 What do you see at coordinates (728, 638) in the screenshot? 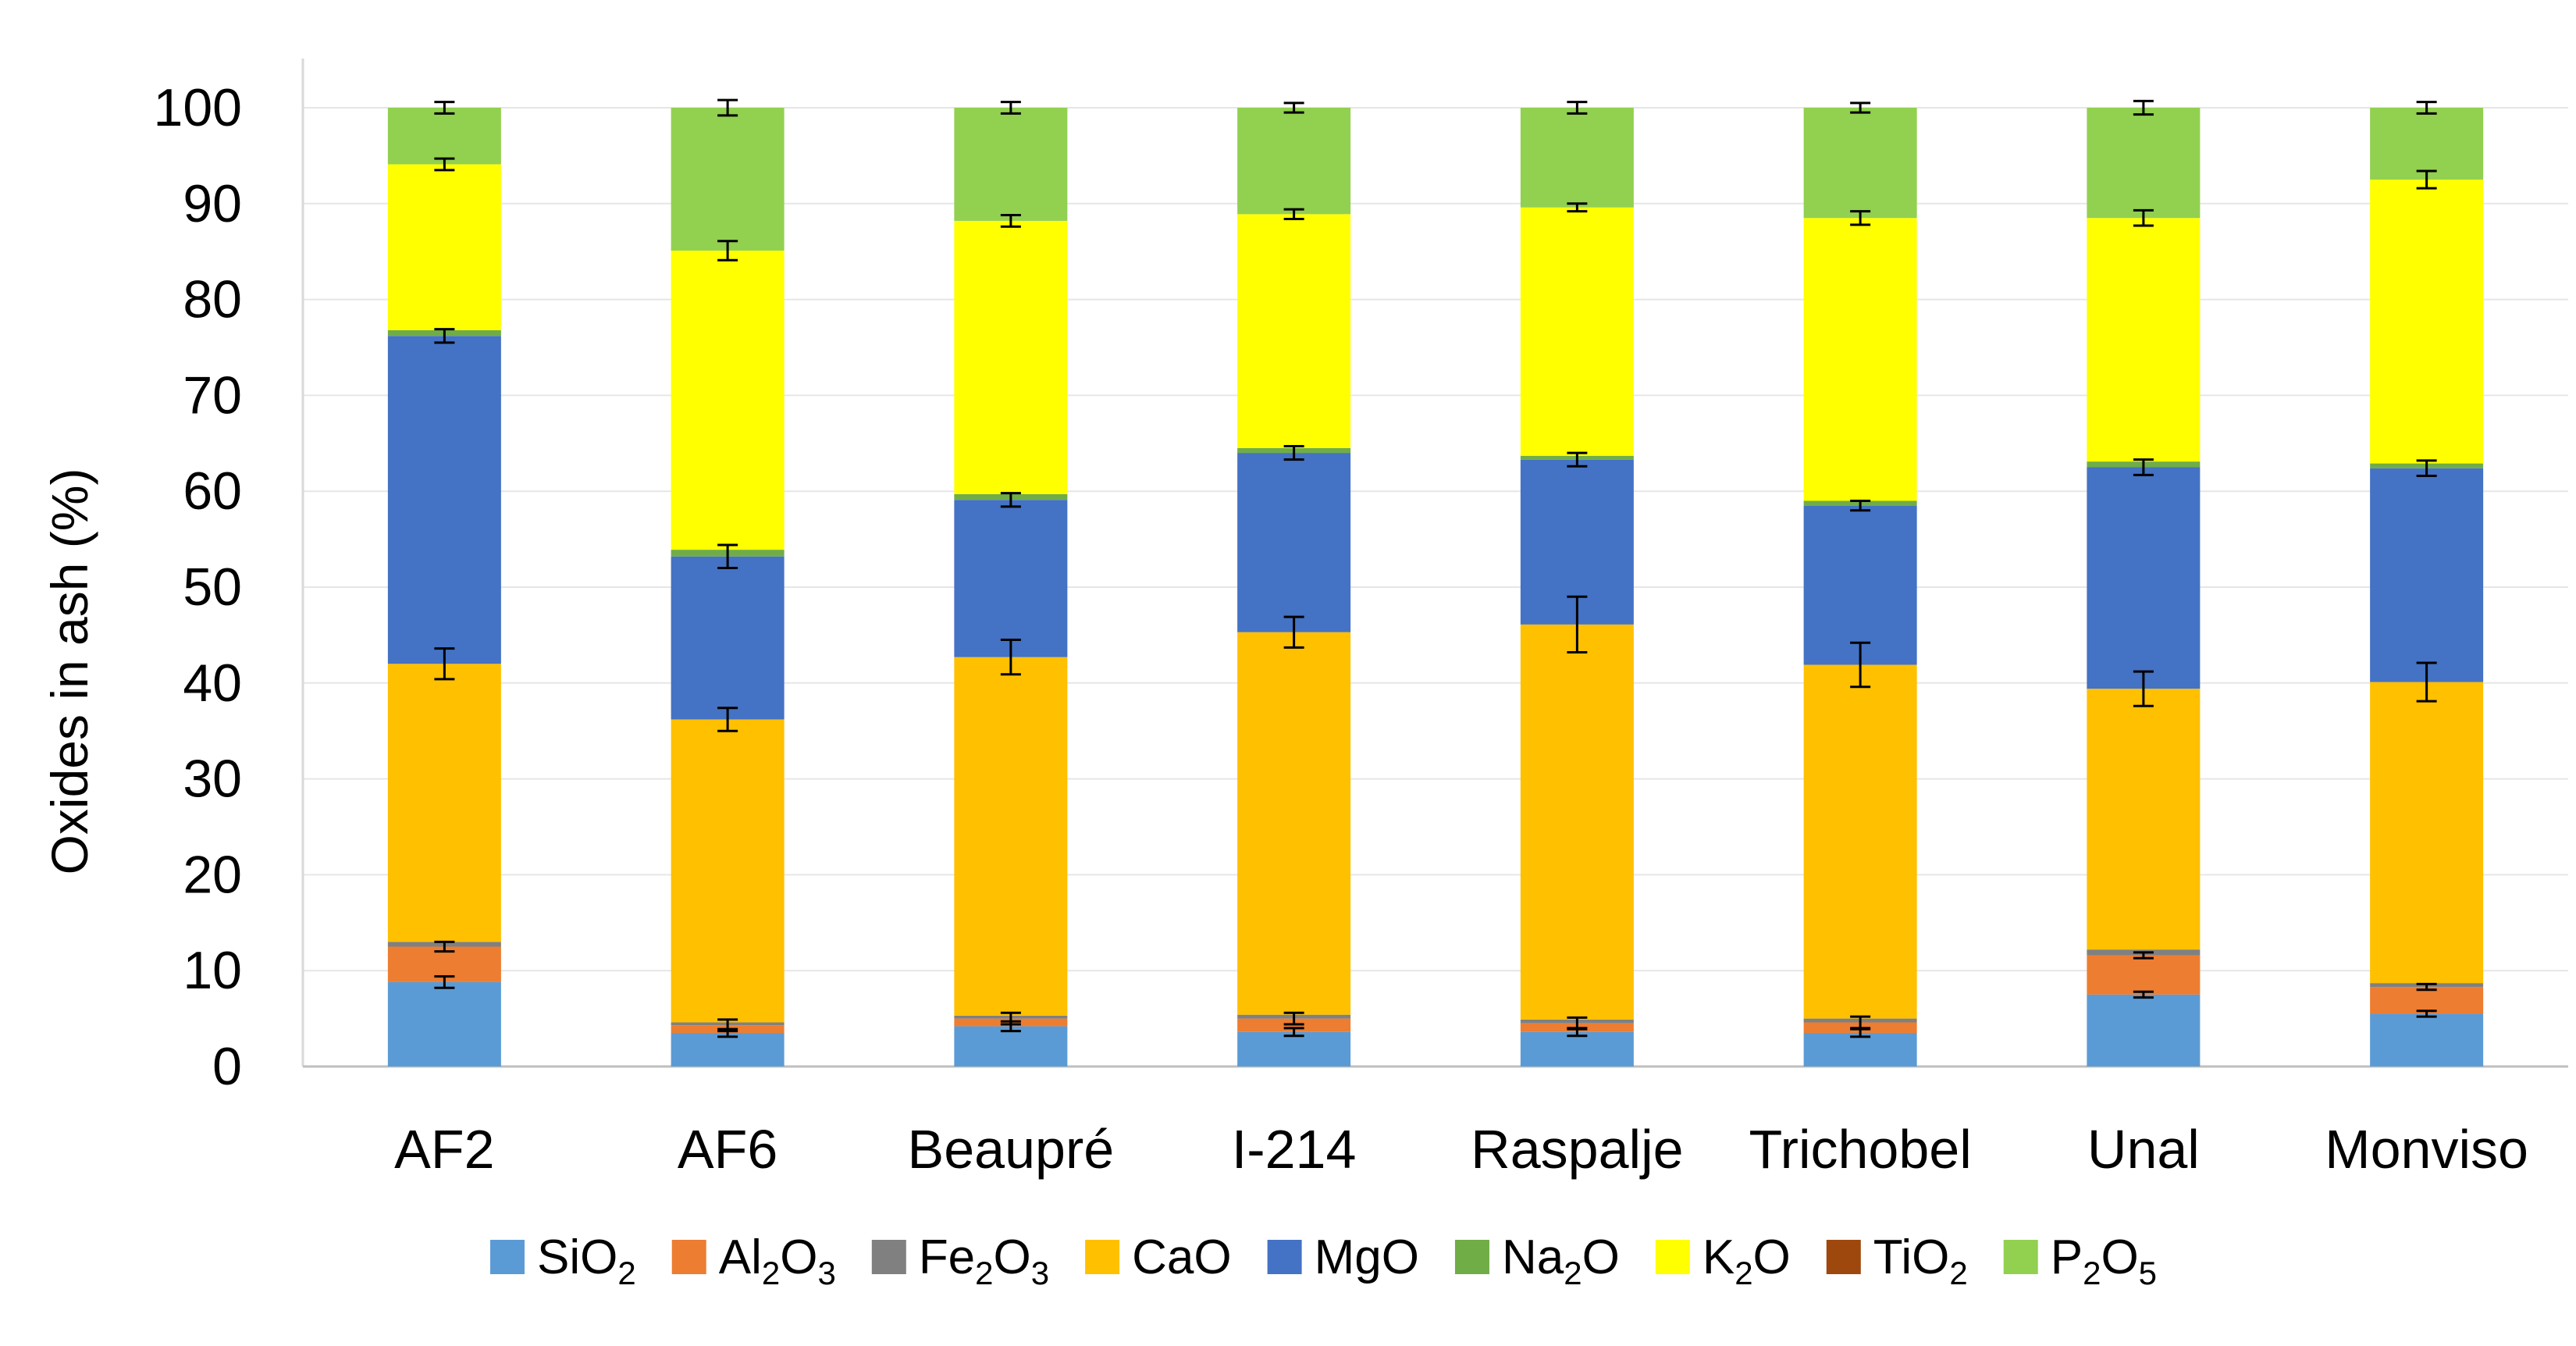
I see `bar-segment-mgo-af6` at bounding box center [728, 638].